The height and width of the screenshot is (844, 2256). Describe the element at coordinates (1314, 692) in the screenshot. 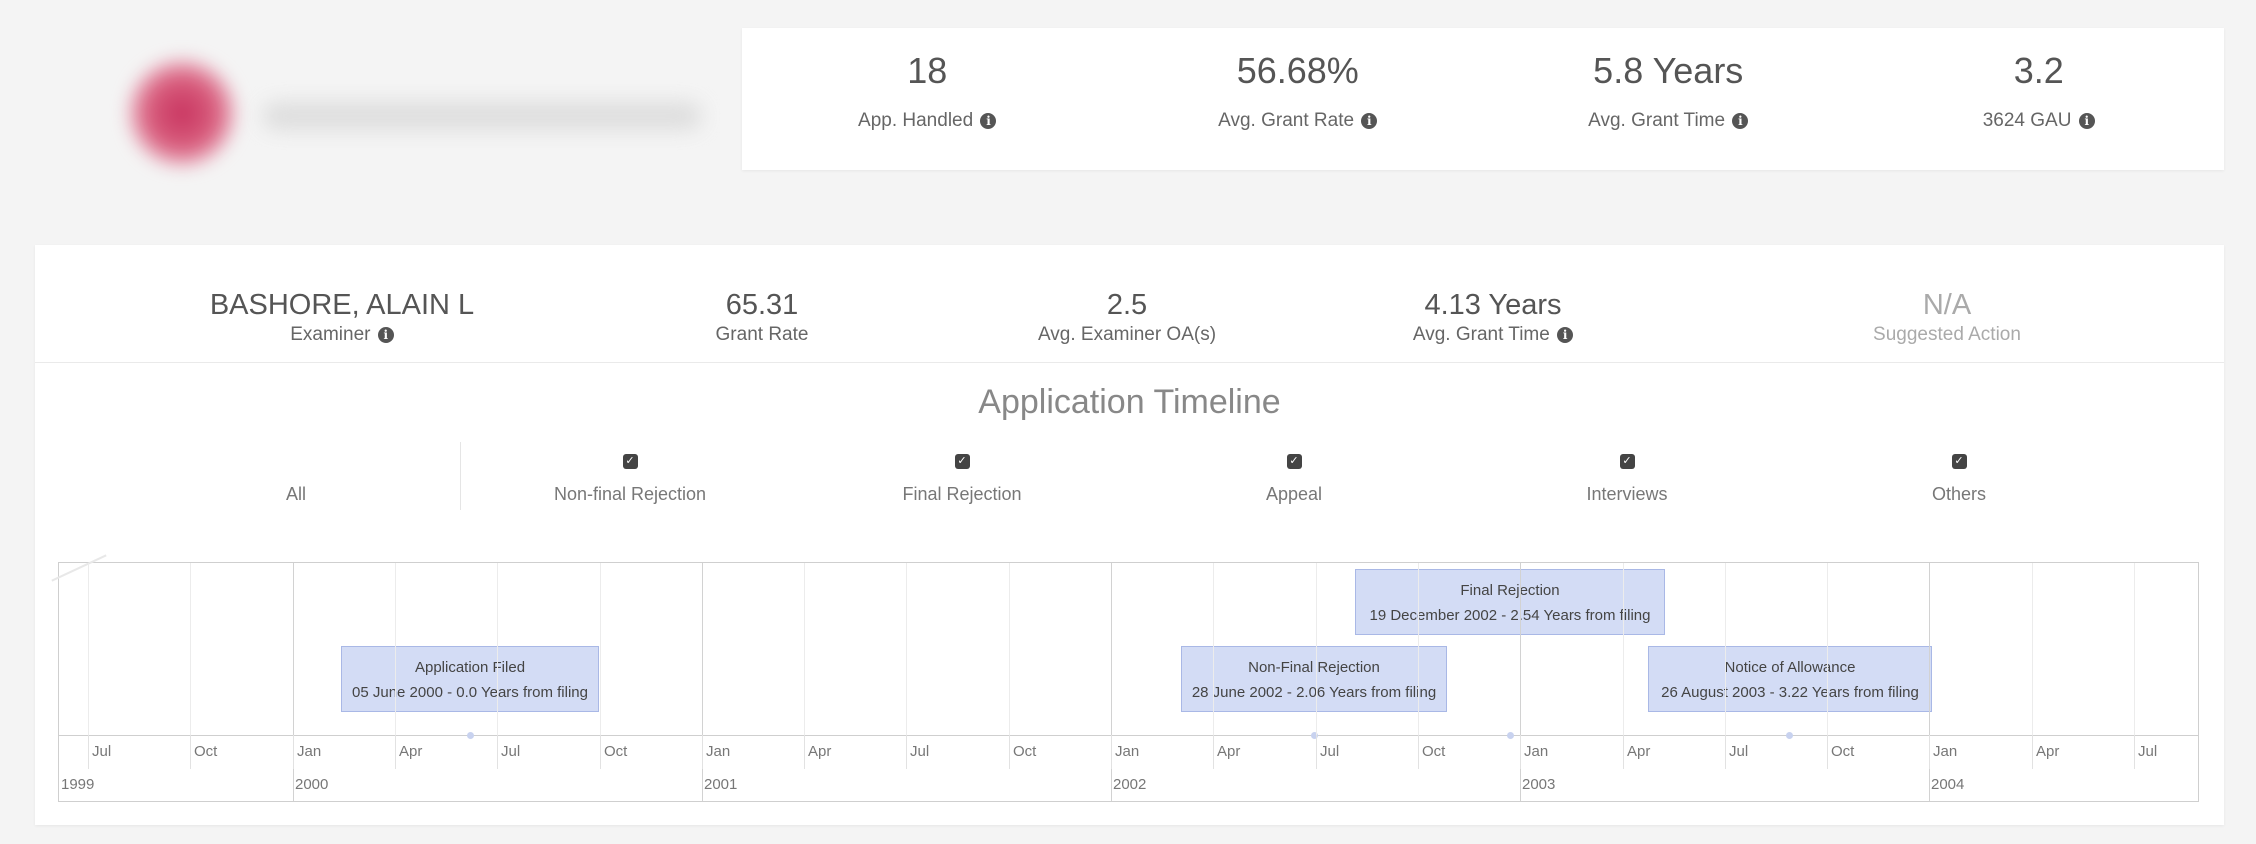

I see `event-detail: 28 June 2002 - 2.06 Years from filing` at that location.